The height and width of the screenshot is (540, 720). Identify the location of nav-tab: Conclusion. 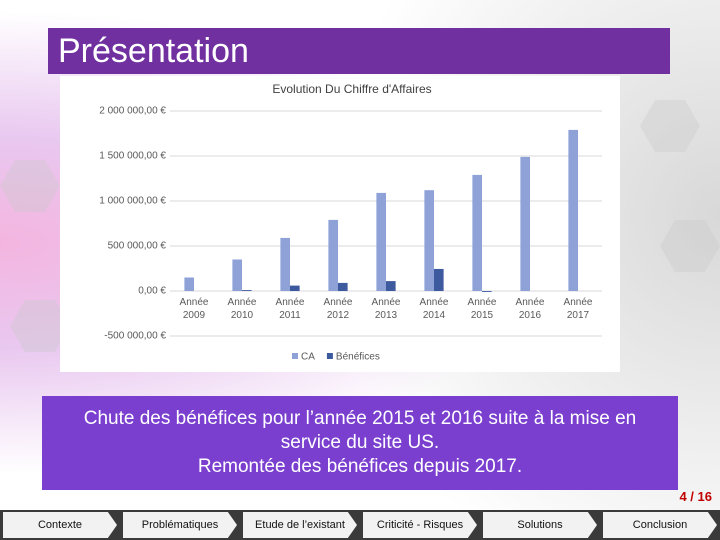
(660, 525).